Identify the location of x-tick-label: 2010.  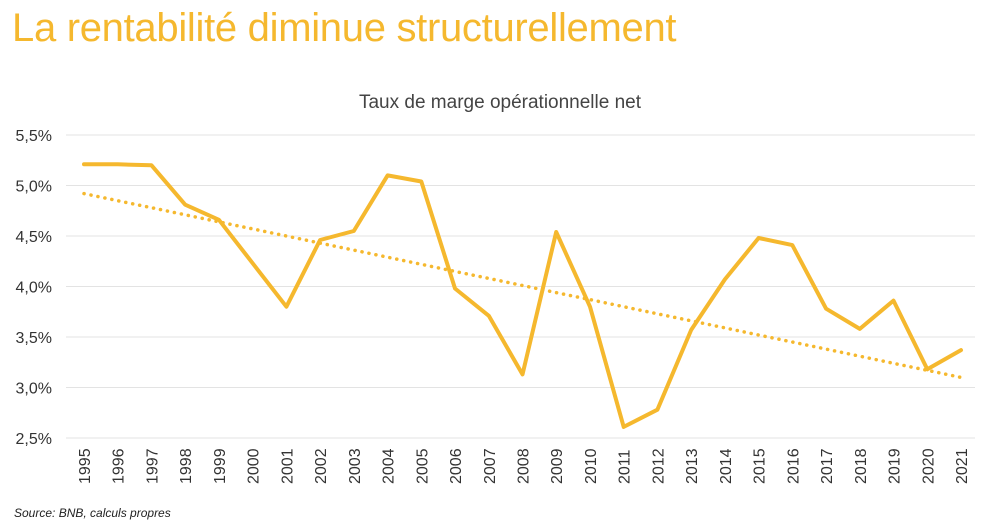
(591, 466).